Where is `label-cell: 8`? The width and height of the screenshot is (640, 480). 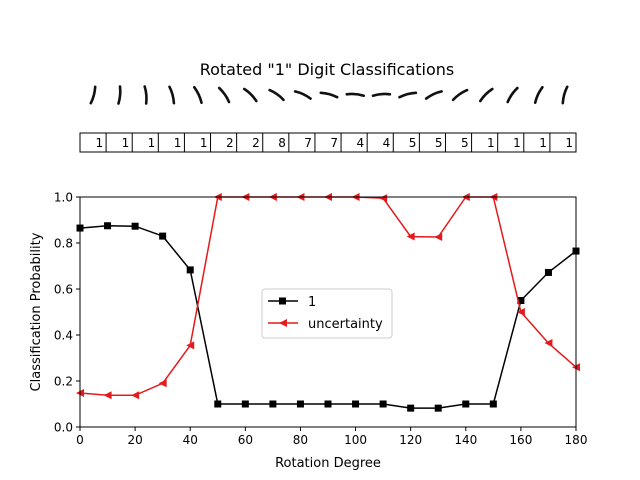 label-cell: 8 is located at coordinates (282, 143).